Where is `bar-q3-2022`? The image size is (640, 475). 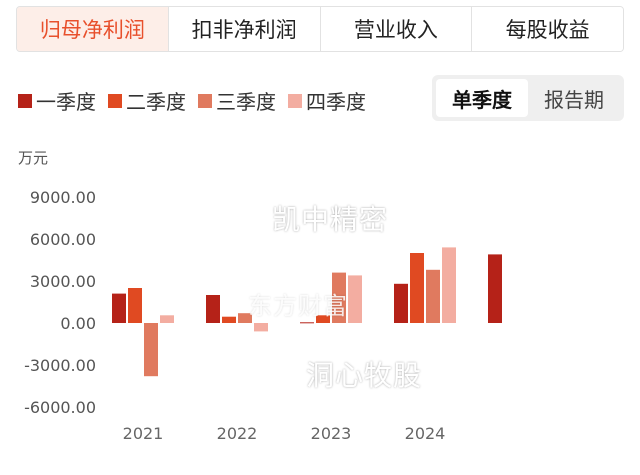 bar-q3-2022 is located at coordinates (245, 318).